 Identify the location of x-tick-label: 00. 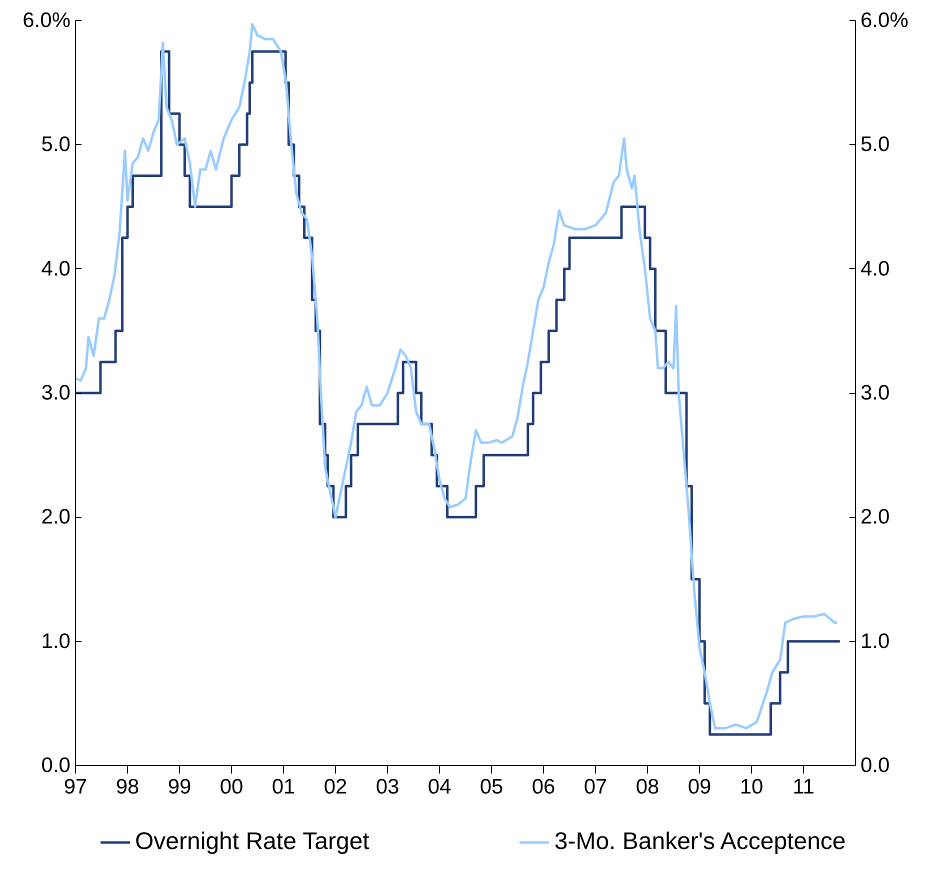
(232, 787).